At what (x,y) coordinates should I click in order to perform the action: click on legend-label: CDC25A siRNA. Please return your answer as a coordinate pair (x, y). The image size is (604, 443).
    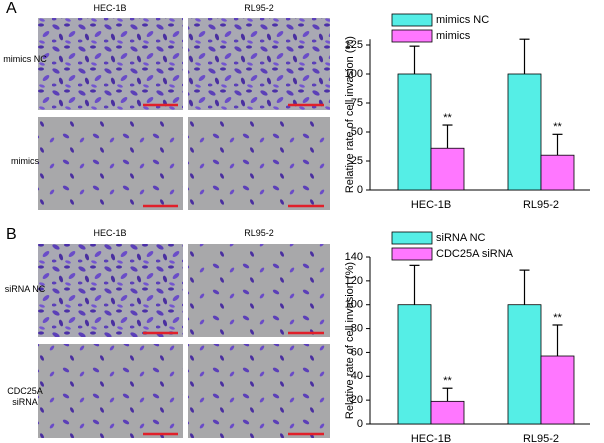
    Looking at the image, I should click on (475, 254).